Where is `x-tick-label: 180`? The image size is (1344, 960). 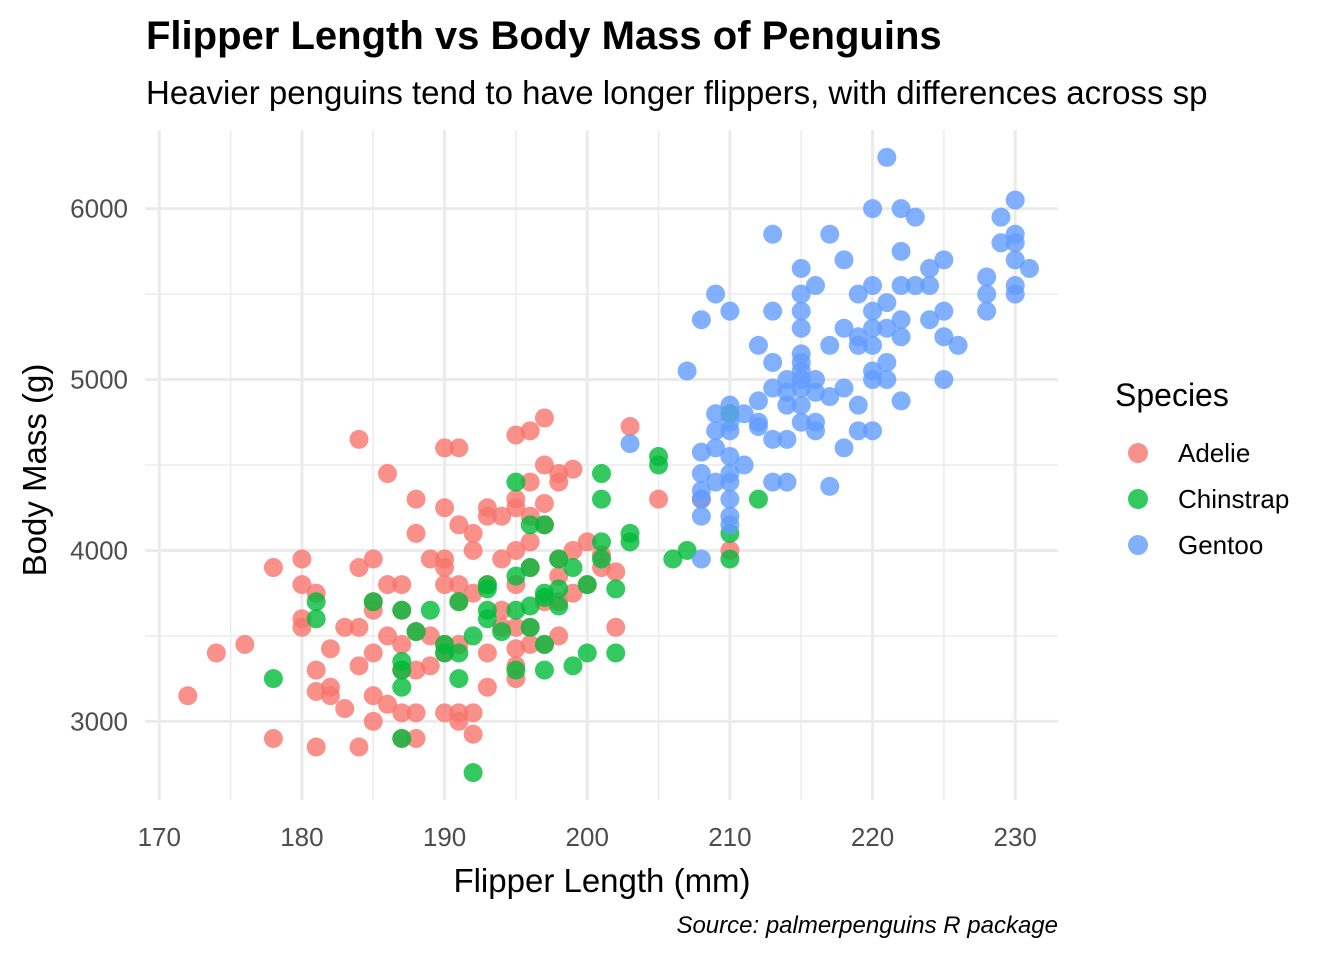
x-tick-label: 180 is located at coordinates (301, 837).